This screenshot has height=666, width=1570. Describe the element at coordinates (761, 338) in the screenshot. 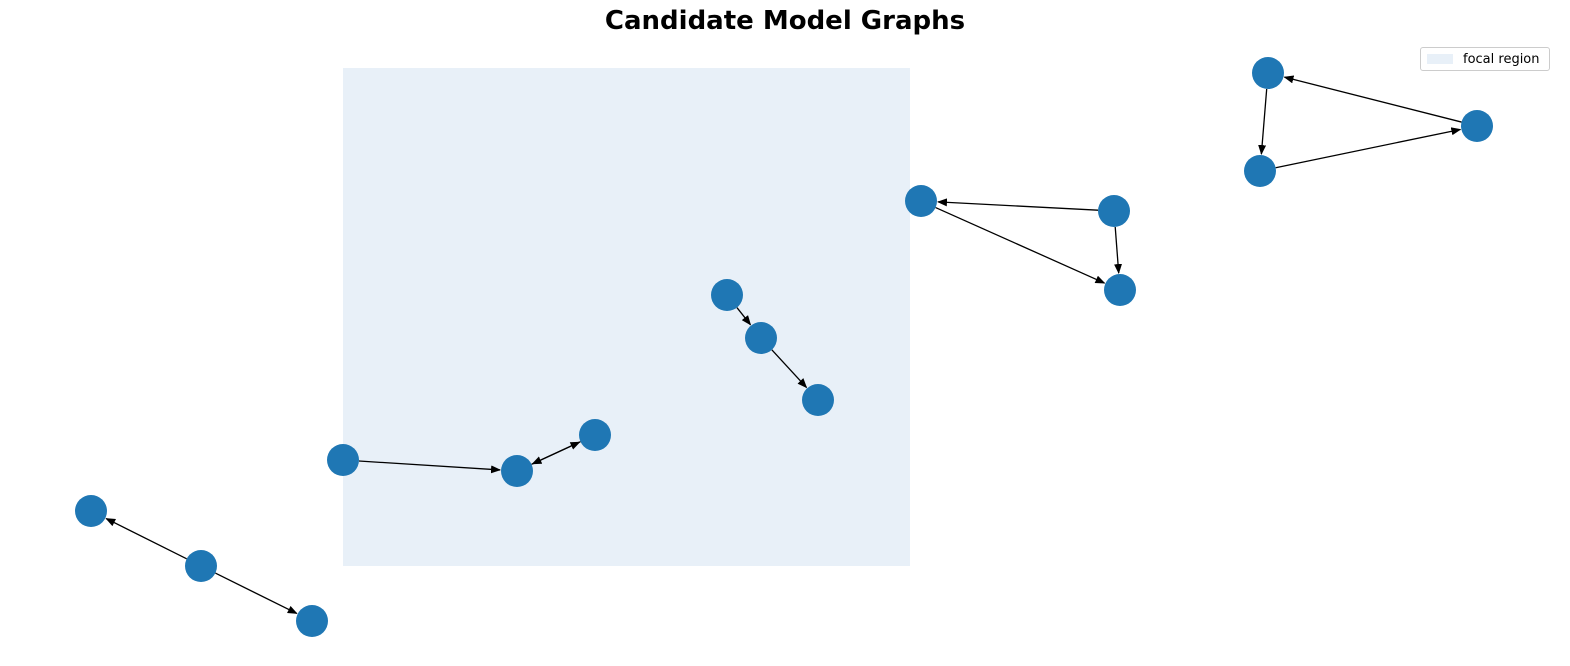

I see `node-g3-b` at that location.